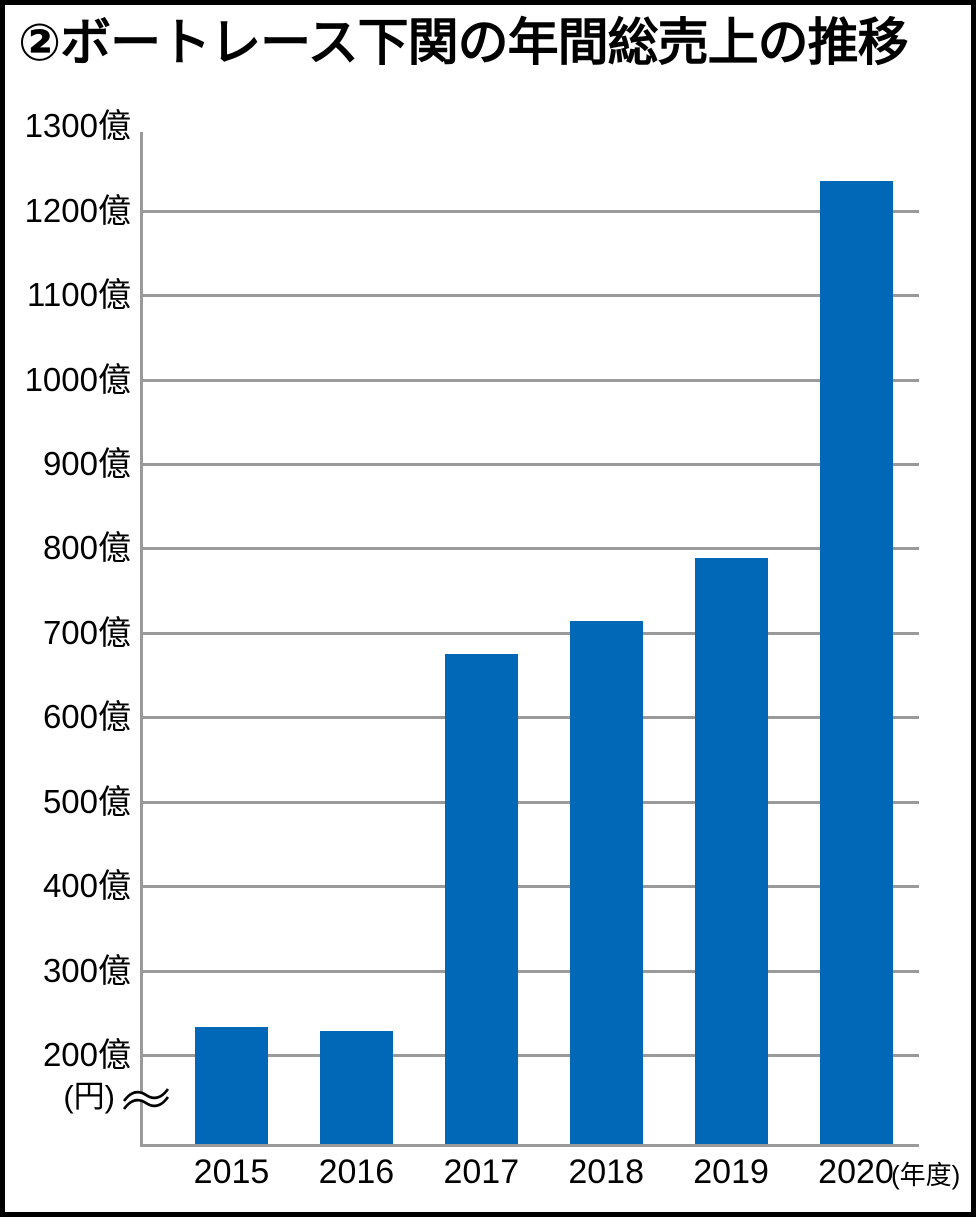  Describe the element at coordinates (86, 463) in the screenshot. I see `y-tick-label-900: 900億` at that location.